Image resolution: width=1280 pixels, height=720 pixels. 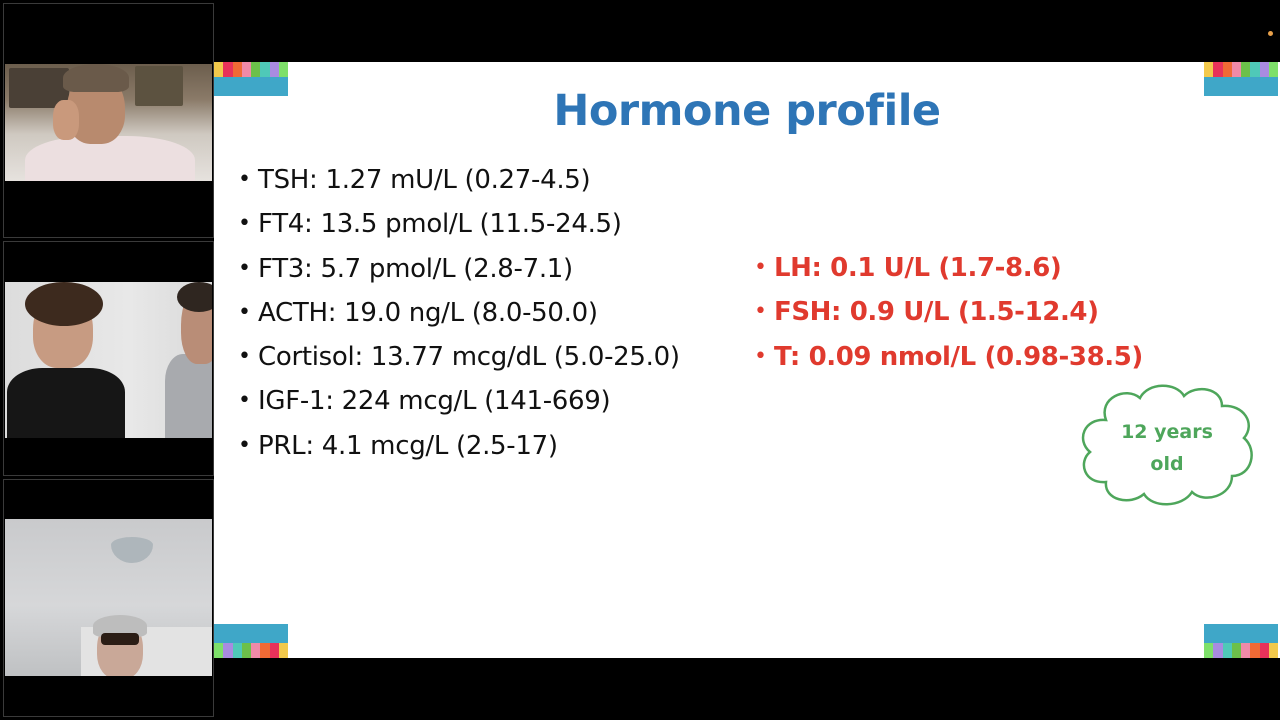 I want to click on participant-hand, so click(x=66, y=120).